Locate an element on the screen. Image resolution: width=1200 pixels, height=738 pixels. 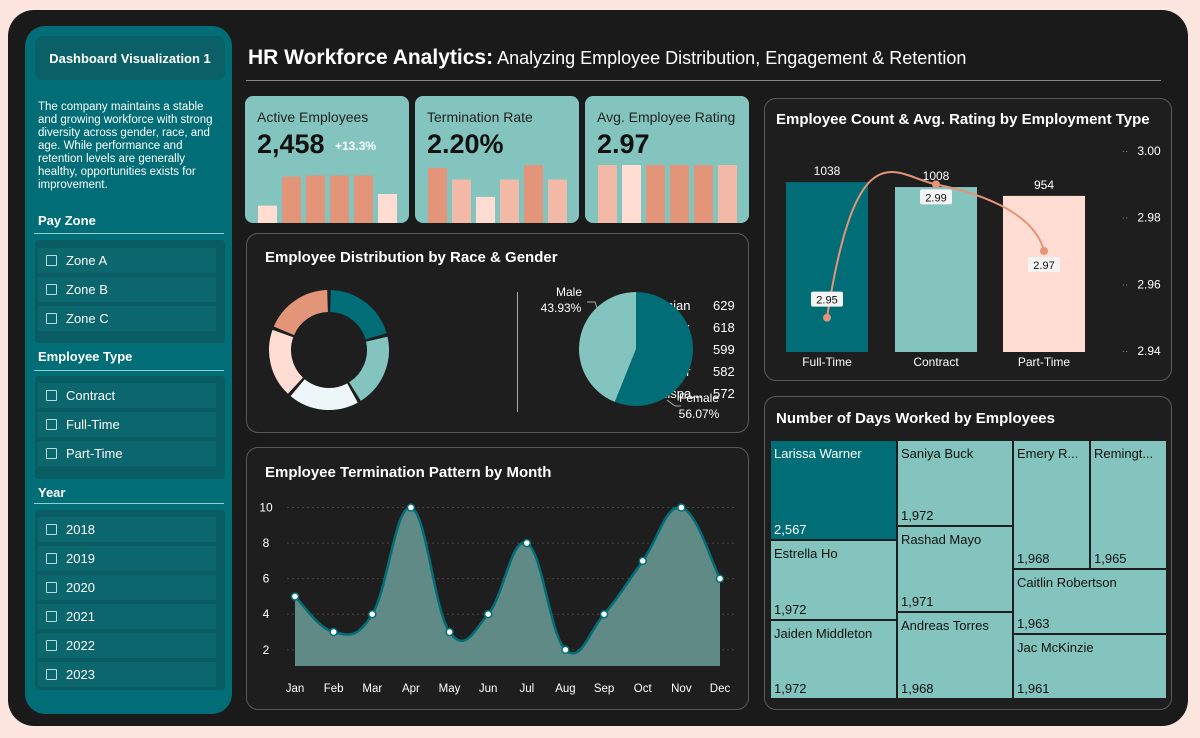
bar-contract is located at coordinates (936, 269).